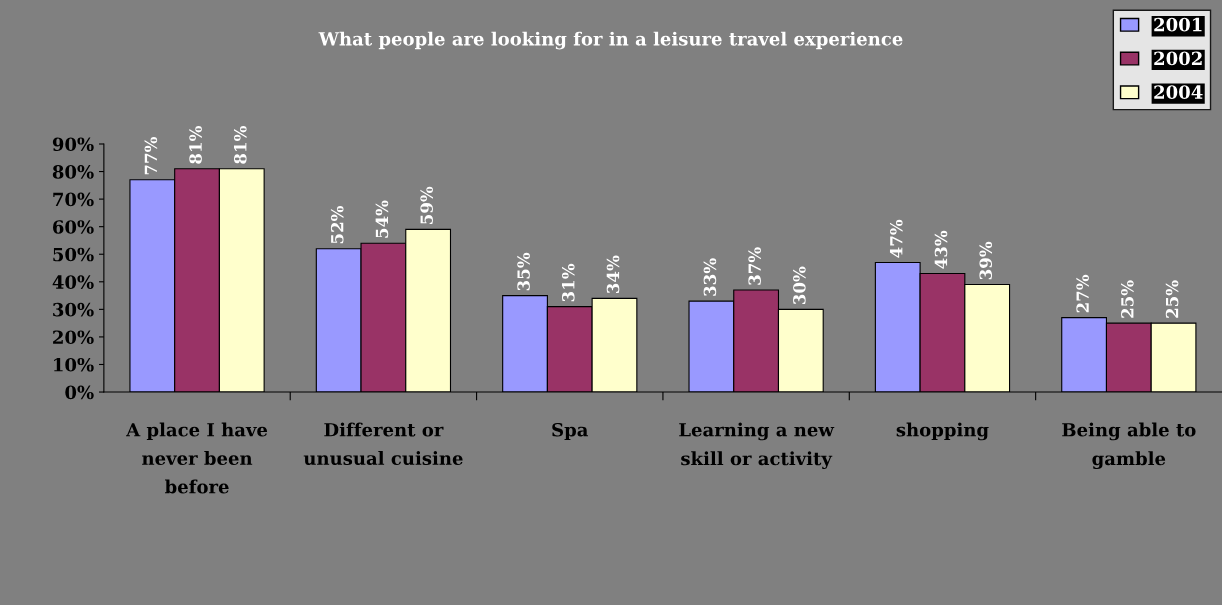 Image resolution: width=1222 pixels, height=605 pixels. What do you see at coordinates (523, 271) in the screenshot?
I see `data-label: 35%` at bounding box center [523, 271].